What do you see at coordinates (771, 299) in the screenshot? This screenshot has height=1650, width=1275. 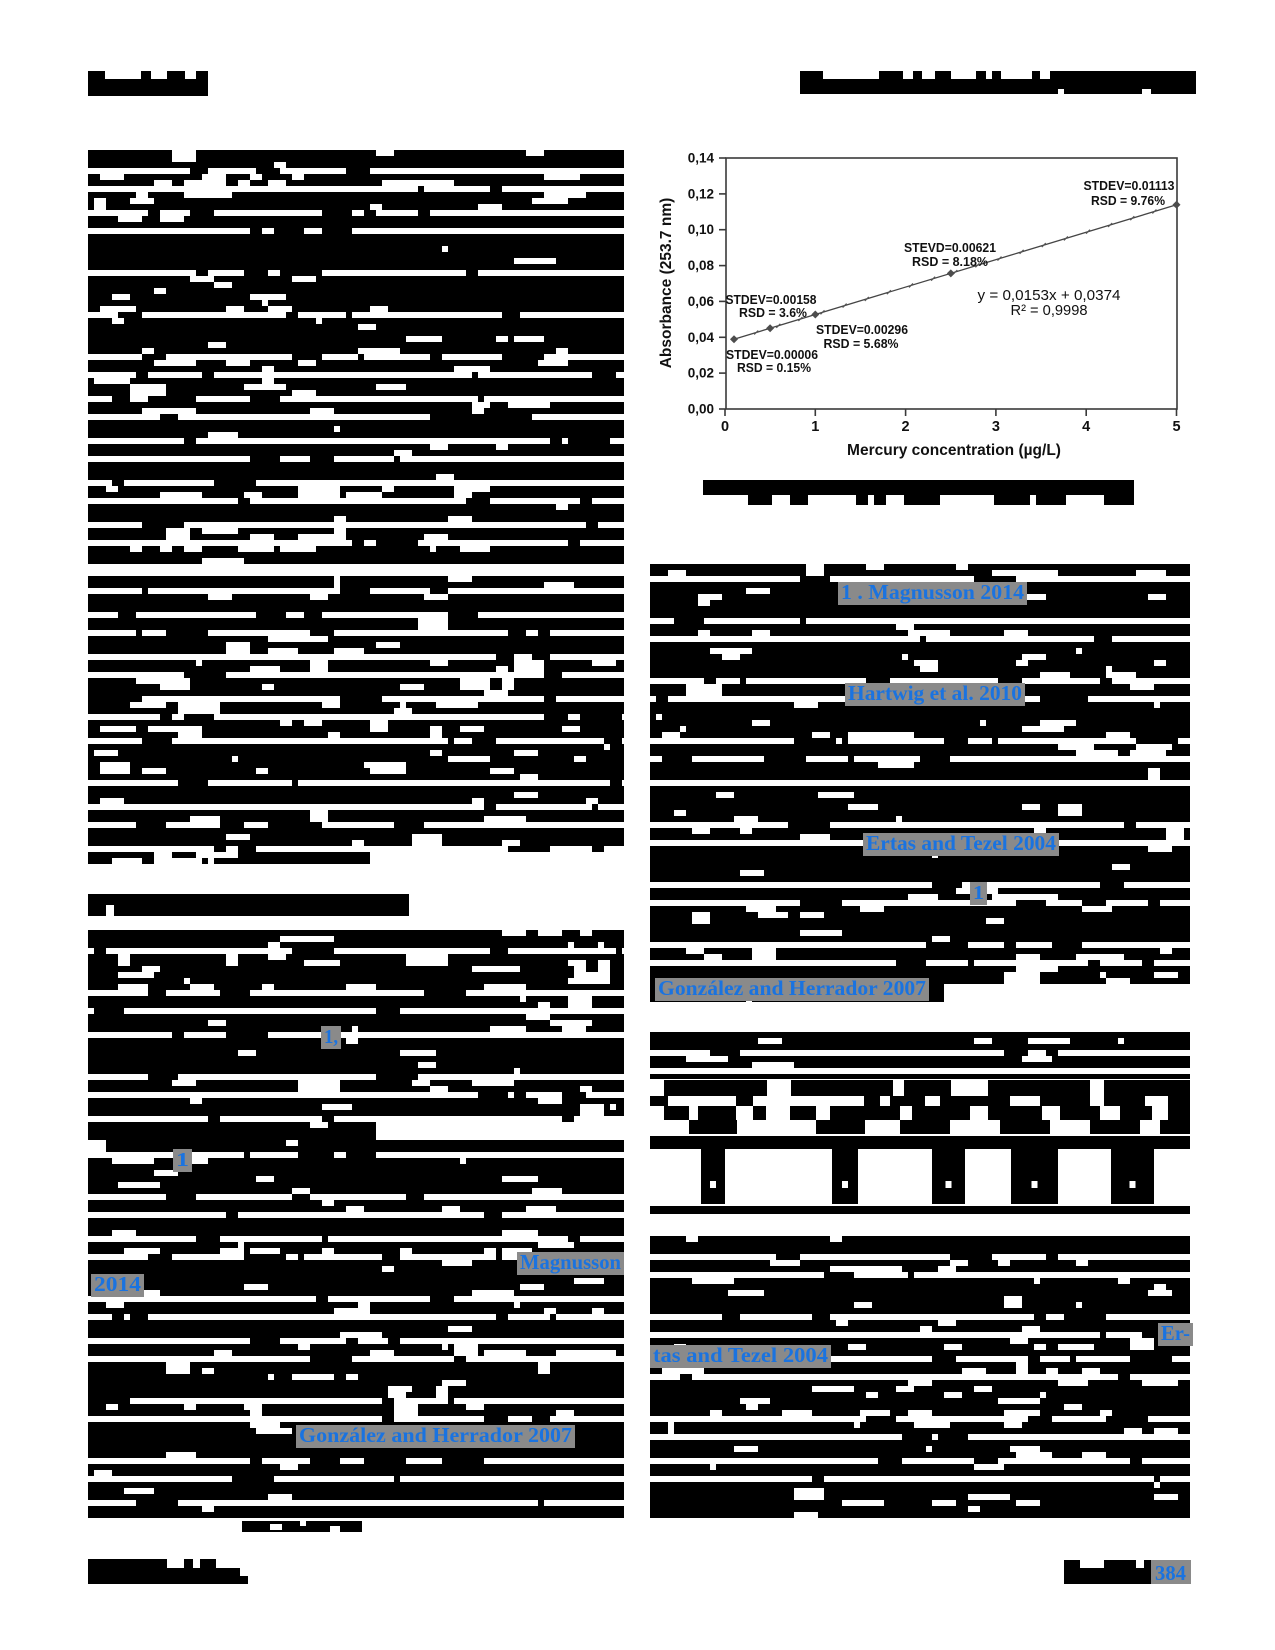 I see `svg-text: STDEV=0.00158` at bounding box center [771, 299].